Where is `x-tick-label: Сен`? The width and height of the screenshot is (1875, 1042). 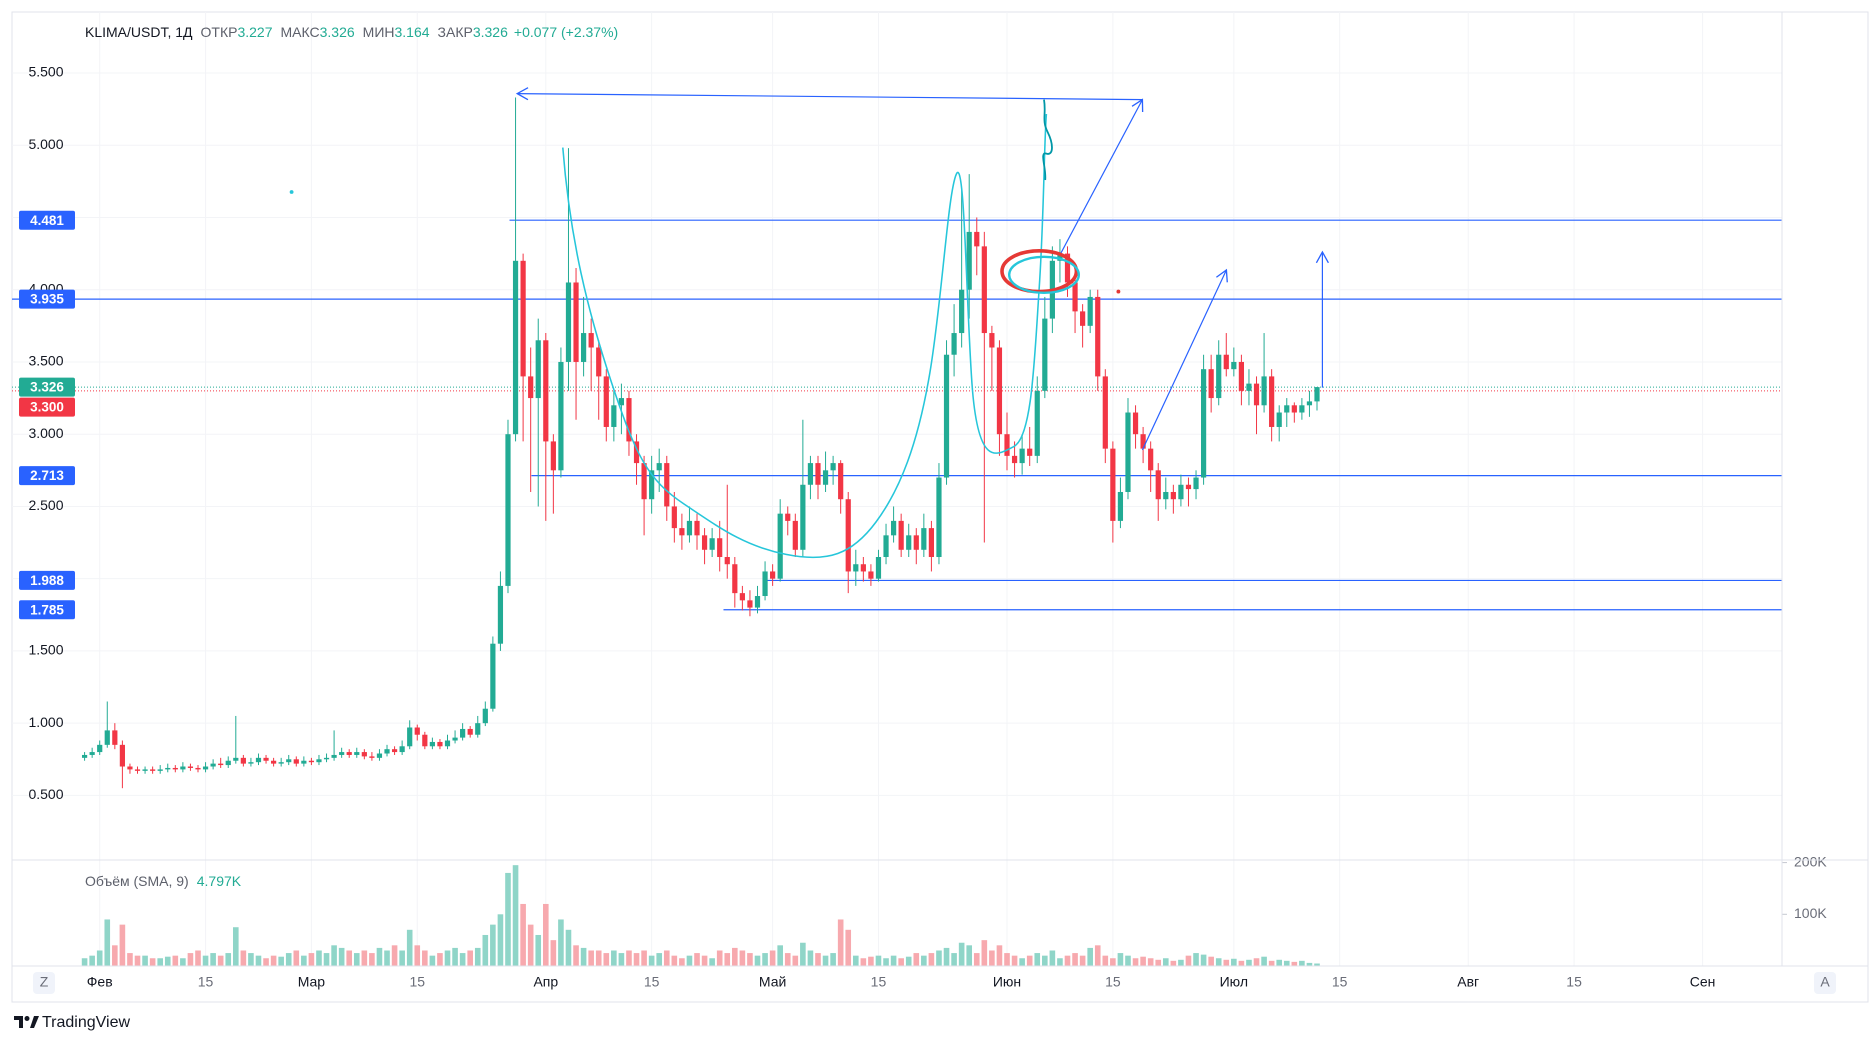 x-tick-label: Сен is located at coordinates (1703, 982).